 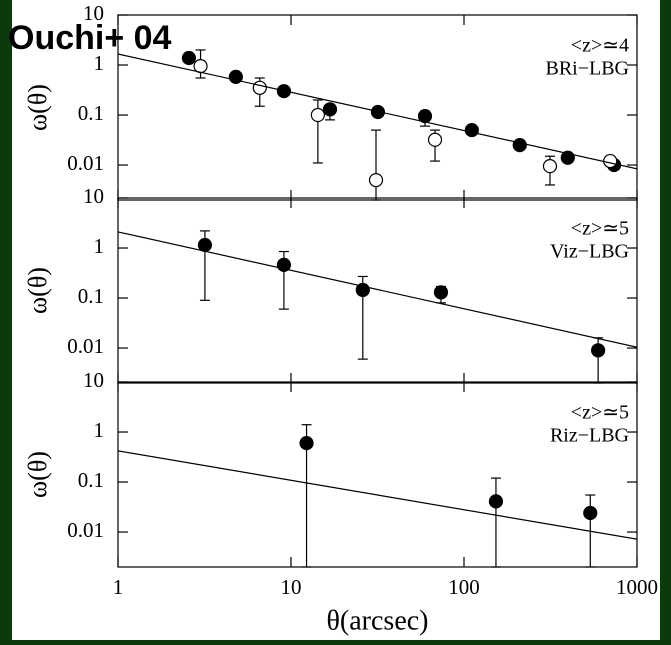 What do you see at coordinates (589, 252) in the screenshot?
I see `annotation: Viz−LBG` at bounding box center [589, 252].